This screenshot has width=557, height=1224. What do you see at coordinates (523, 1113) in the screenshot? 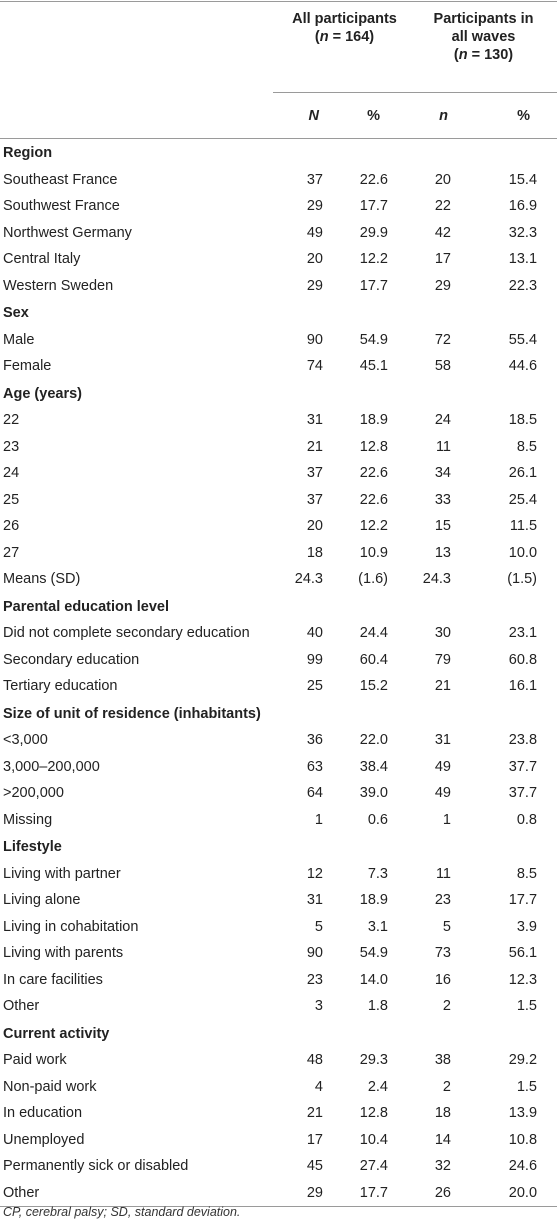
I see `cell-pct-waves: 13.9` at bounding box center [523, 1113].